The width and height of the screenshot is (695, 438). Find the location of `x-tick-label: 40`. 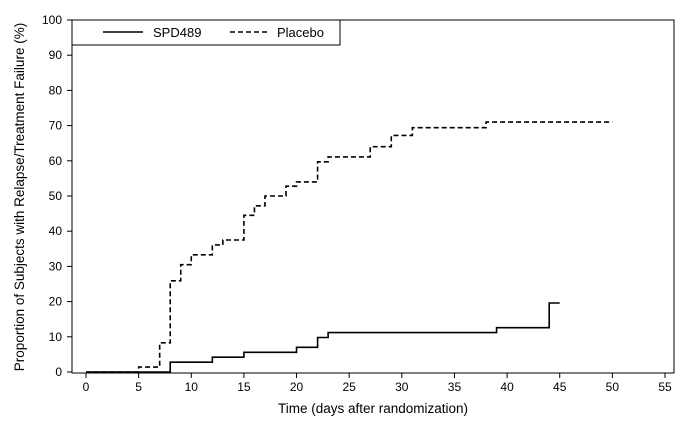

x-tick-label: 40 is located at coordinates (507, 387).